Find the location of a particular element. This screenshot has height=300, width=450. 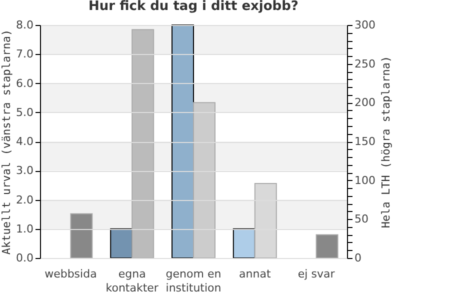

x-tick-label: annat is located at coordinates (255, 274).